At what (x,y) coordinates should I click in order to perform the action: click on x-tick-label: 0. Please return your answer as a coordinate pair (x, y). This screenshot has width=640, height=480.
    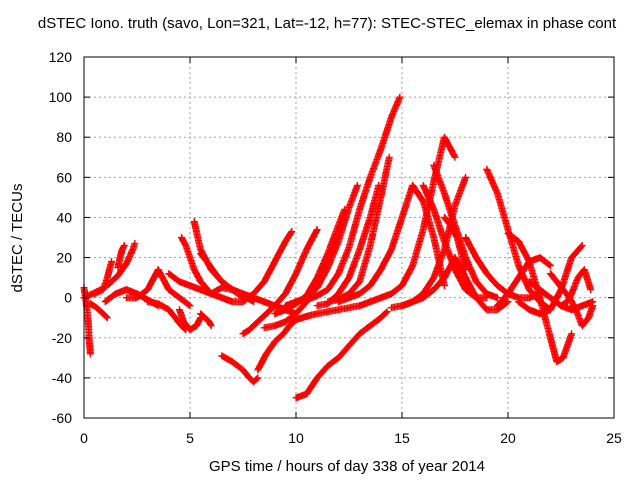
    Looking at the image, I should click on (84, 438).